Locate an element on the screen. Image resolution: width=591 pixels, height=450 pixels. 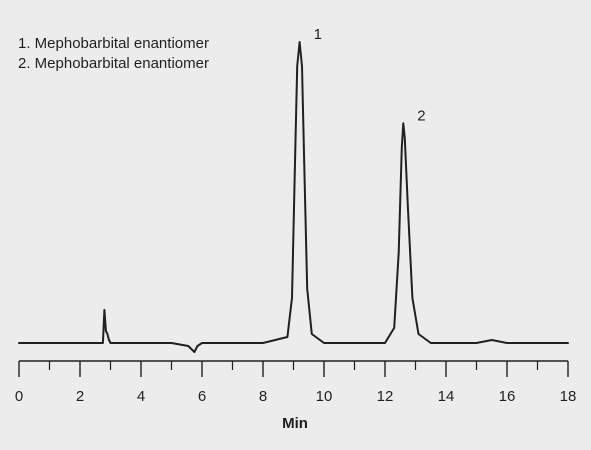
peak-labels: 12 is located at coordinates (370, 75).